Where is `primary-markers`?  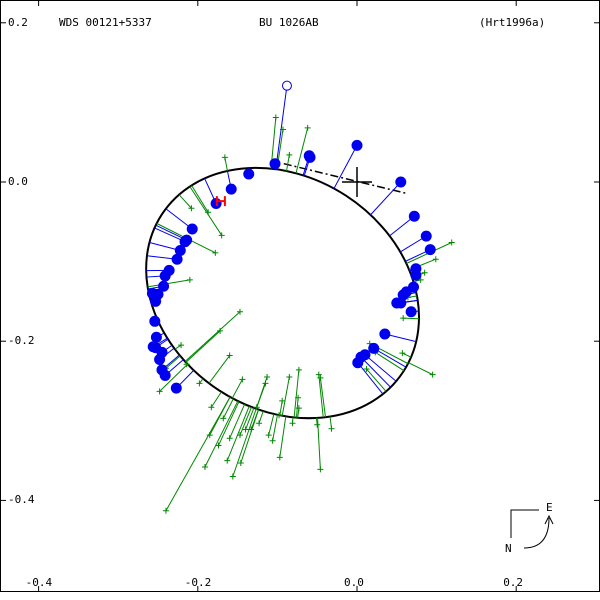
primary-markers is located at coordinates (293, 187).